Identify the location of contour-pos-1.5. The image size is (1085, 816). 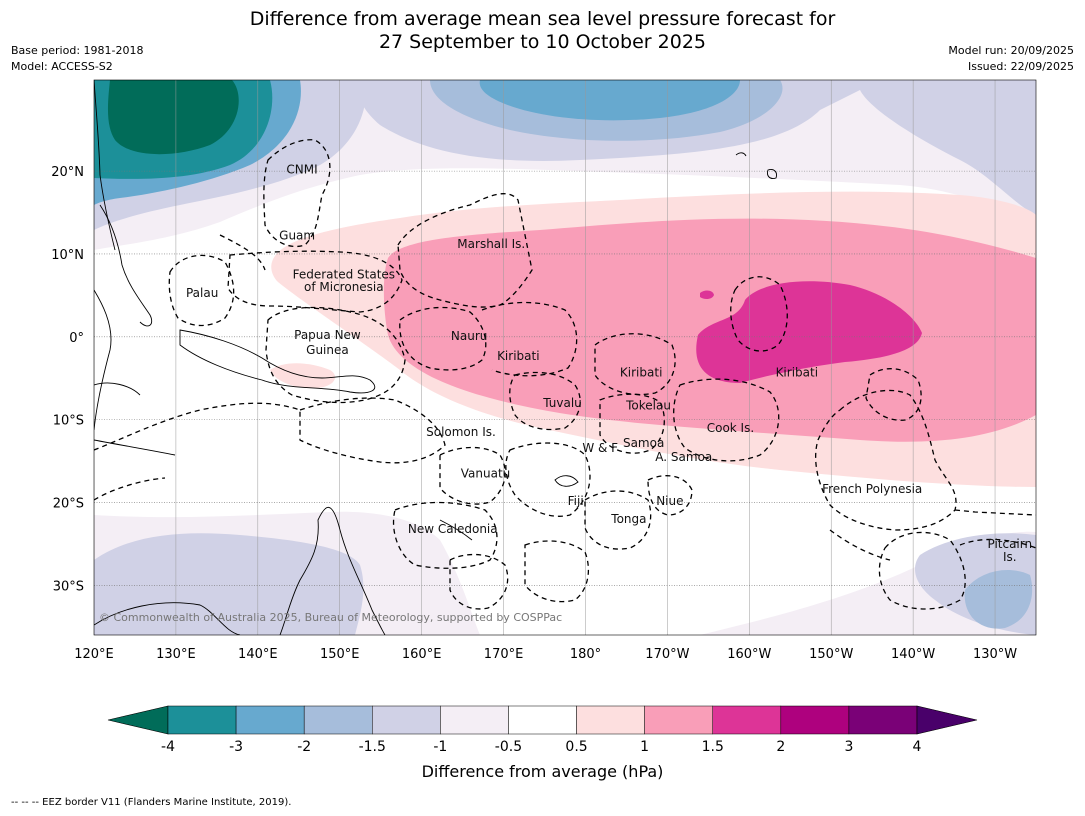
(809, 332).